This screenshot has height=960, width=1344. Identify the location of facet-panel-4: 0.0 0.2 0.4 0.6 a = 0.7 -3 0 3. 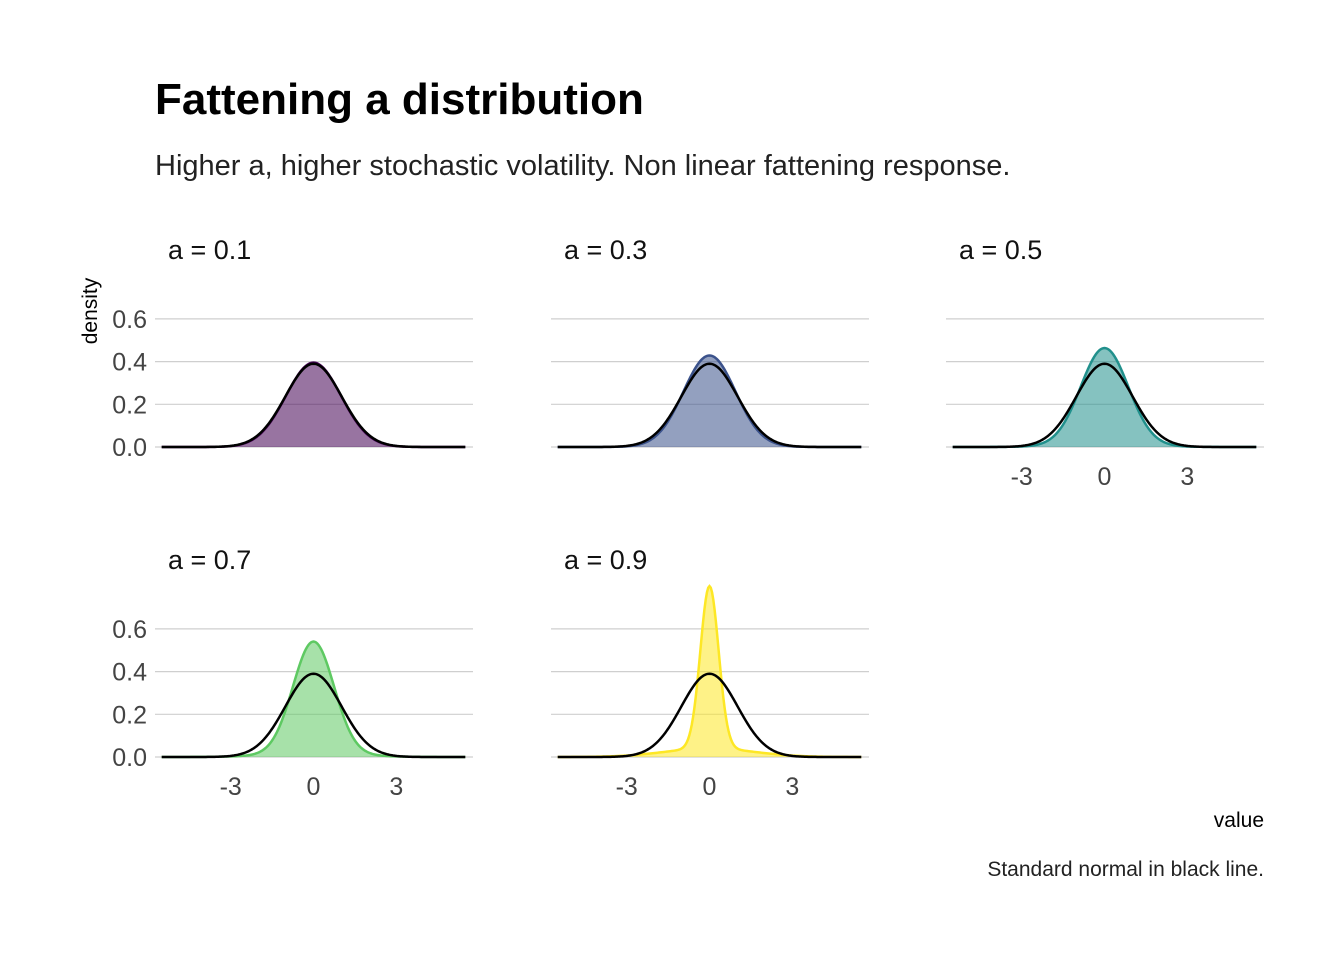
(292, 673).